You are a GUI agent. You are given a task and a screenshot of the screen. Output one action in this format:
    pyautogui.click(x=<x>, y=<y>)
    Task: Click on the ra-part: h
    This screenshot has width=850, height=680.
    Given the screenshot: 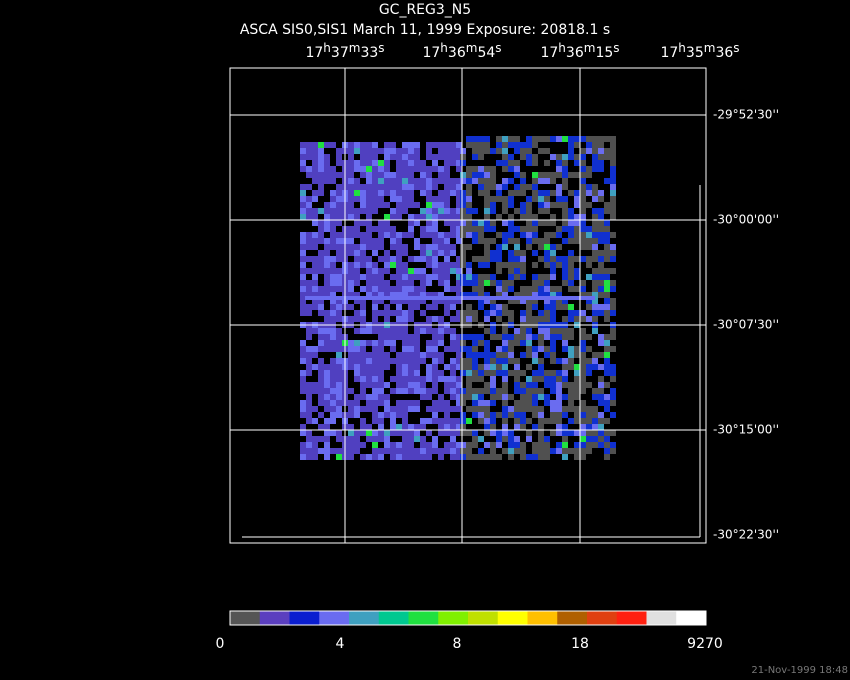 What is the action you would take?
    pyautogui.click(x=562, y=48)
    